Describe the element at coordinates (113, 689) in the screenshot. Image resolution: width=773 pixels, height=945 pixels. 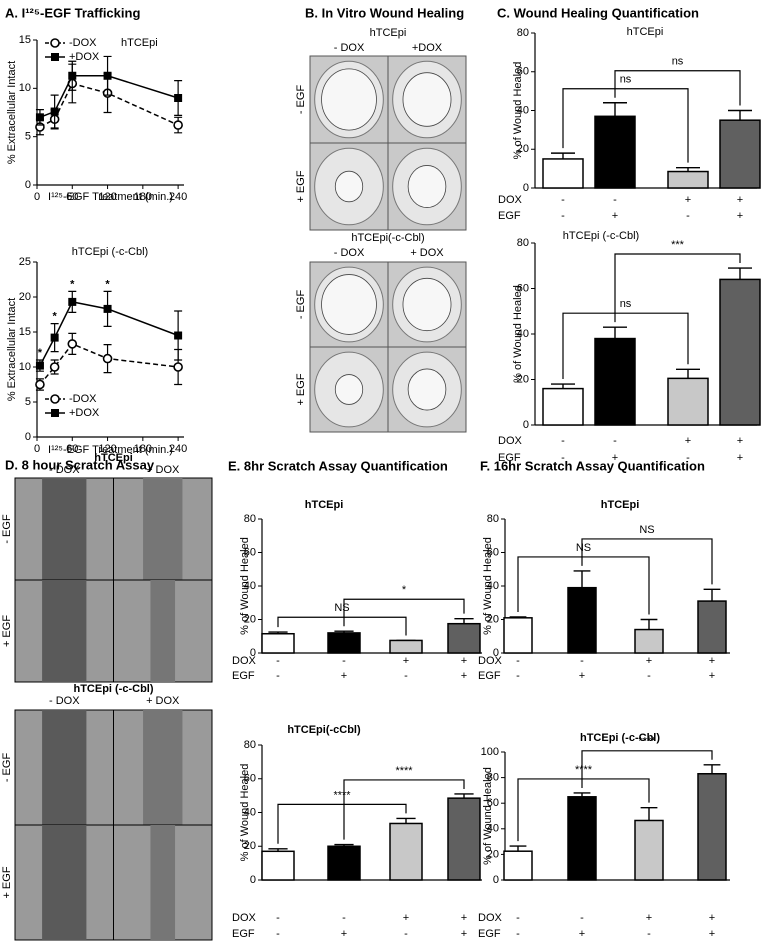
I see `image-title: hTCEpi (-c-Cbl)` at that location.